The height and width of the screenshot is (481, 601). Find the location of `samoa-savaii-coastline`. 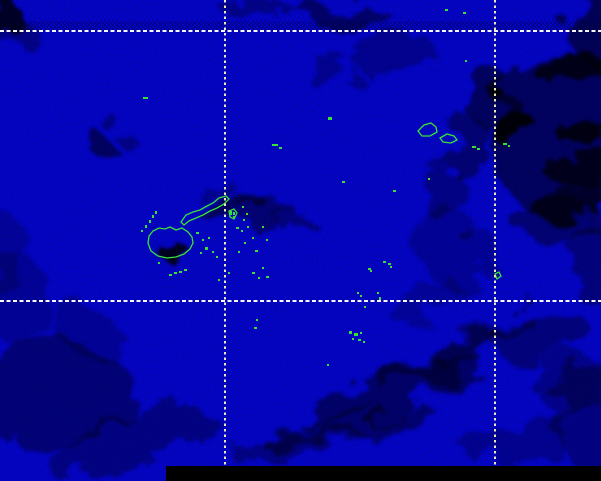

samoa-savaii-coastline is located at coordinates (427, 129).